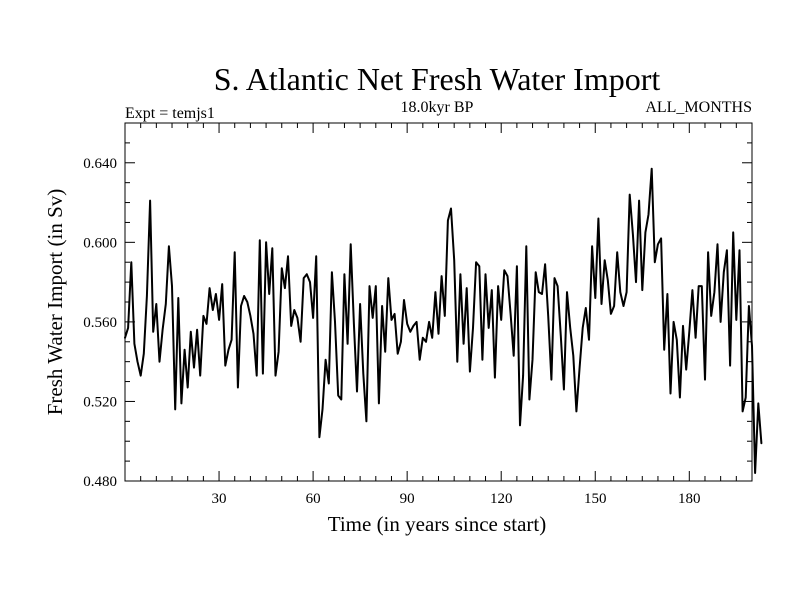 The image size is (800, 600). I want to click on y-axis-tick-labels: 0.480 0.520 0.560 0.600 0.640, so click(100, 323).